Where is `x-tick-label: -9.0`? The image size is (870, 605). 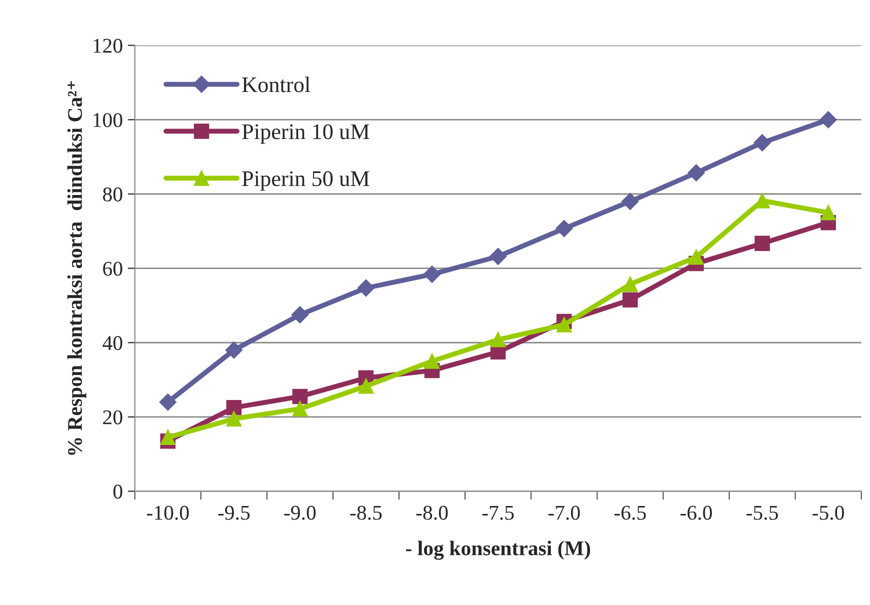
x-tick-label: -9.0 is located at coordinates (300, 513).